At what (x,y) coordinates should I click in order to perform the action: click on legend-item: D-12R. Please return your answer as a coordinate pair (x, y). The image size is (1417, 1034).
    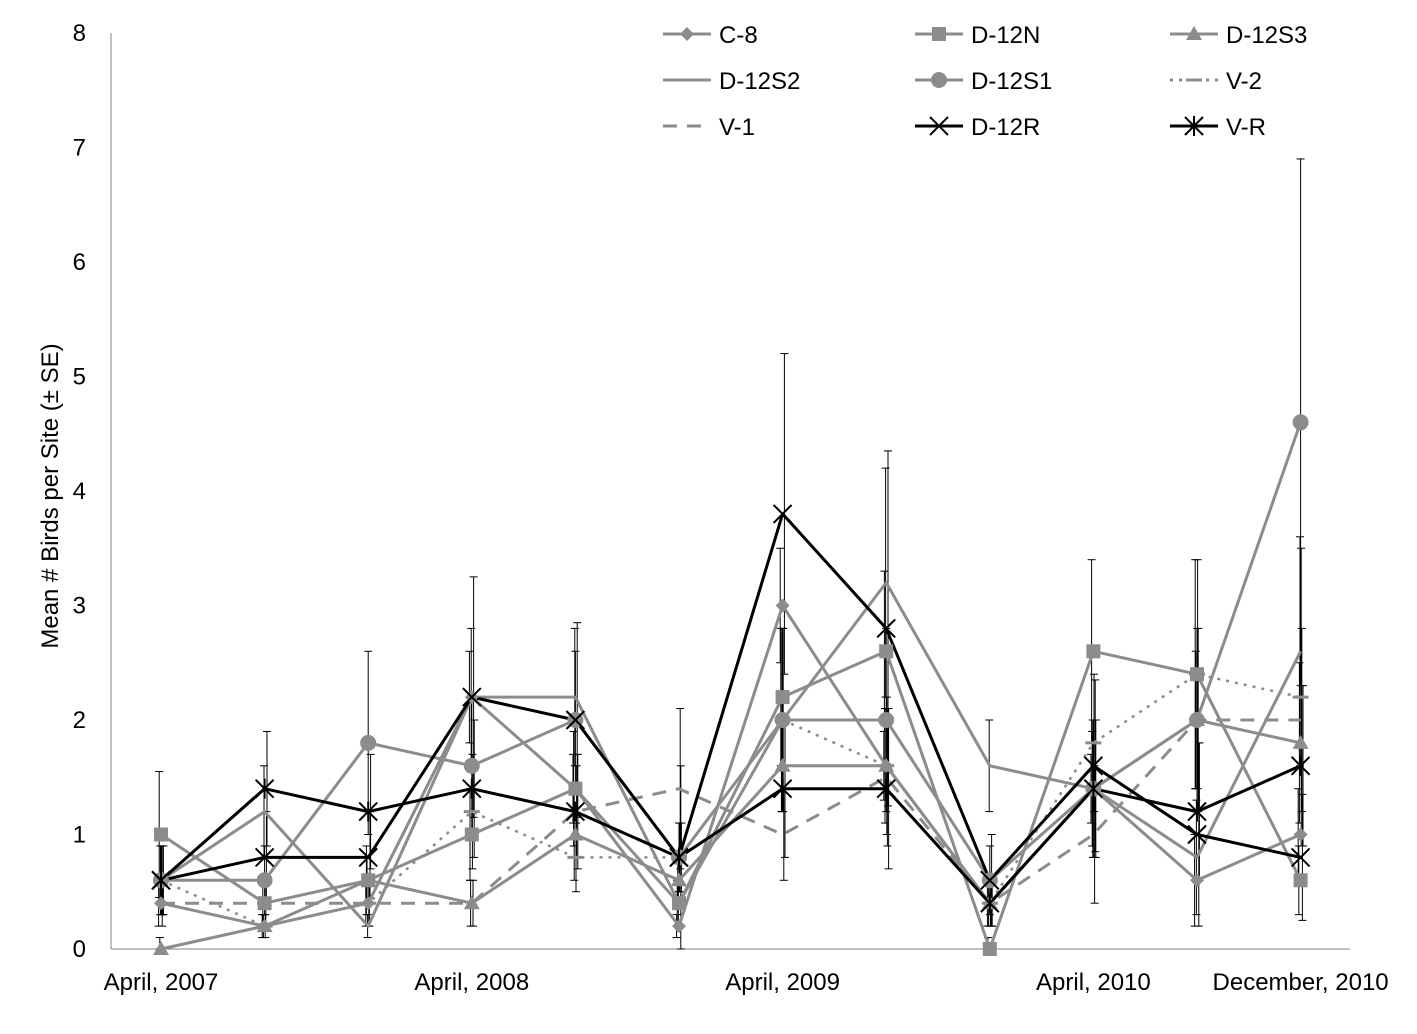
    Looking at the image, I should click on (977, 127).